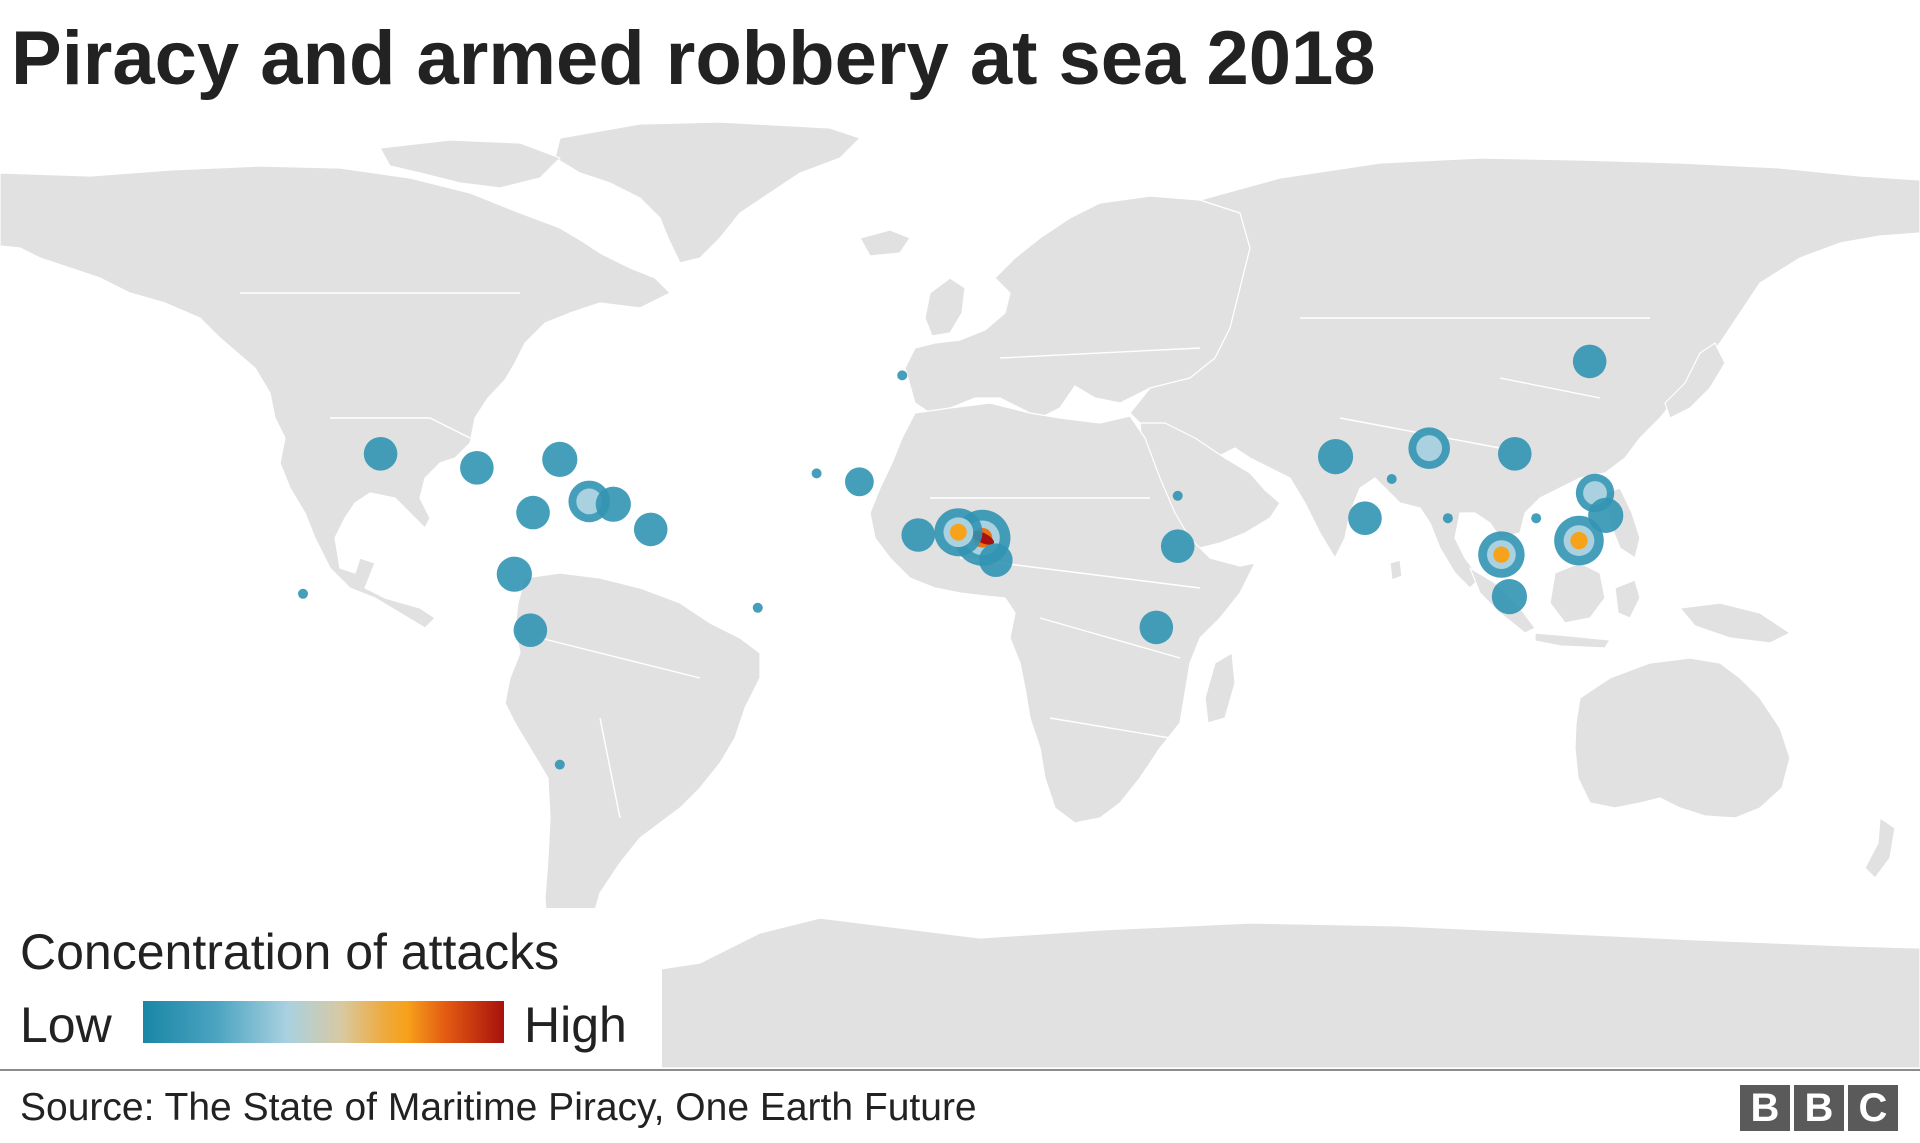  Describe the element at coordinates (1577, 593) in the screenshot. I see `land-borneo` at that location.